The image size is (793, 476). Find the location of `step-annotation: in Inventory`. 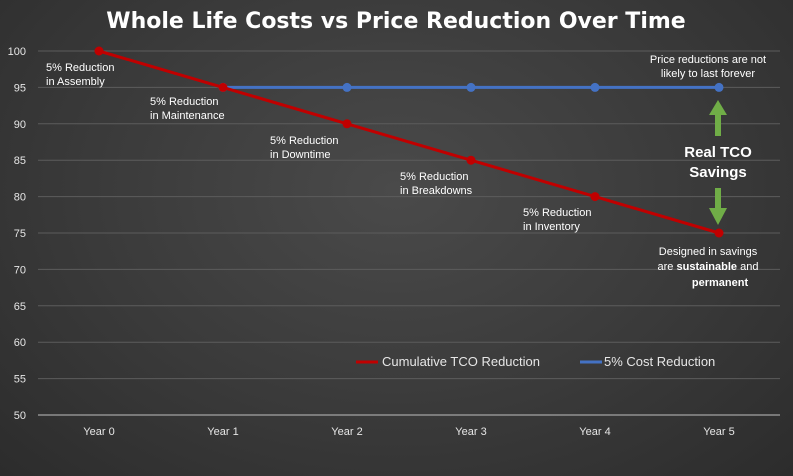

step-annotation: in Inventory is located at coordinates (551, 227).